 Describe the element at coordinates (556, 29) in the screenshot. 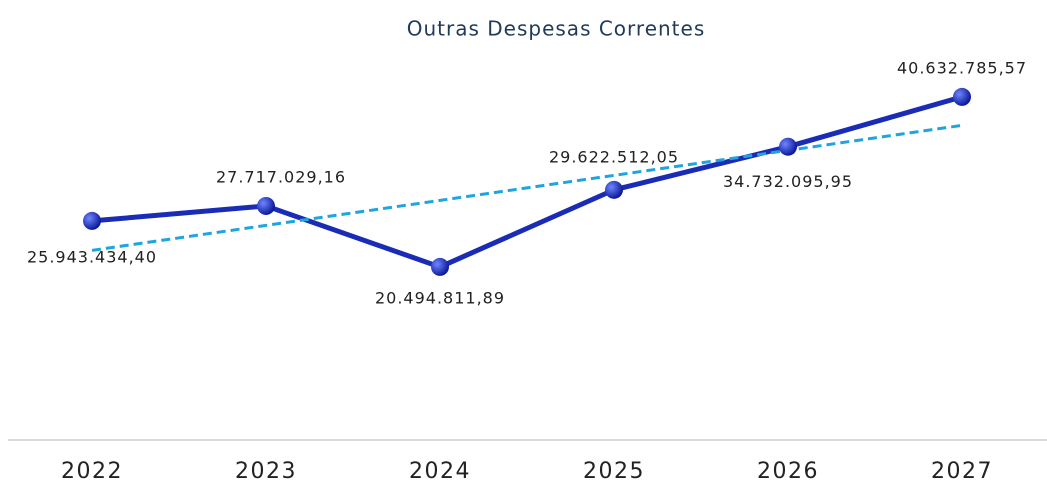

I see `chart-title: Outras Despesas Correntes` at that location.